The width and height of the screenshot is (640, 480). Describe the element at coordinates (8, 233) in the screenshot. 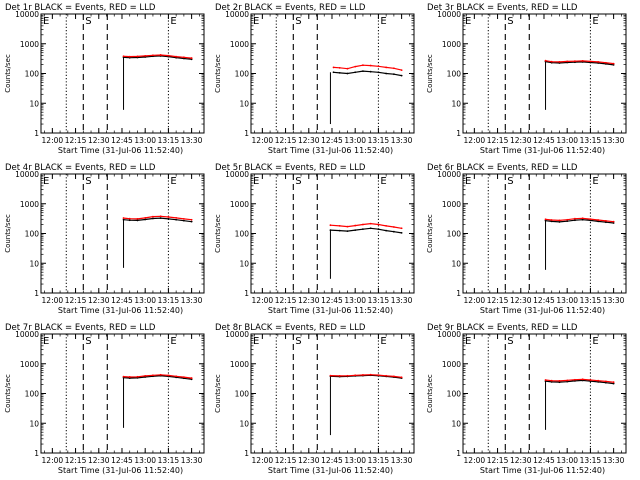

I see `y-axis-label: Counts/sec` at that location.